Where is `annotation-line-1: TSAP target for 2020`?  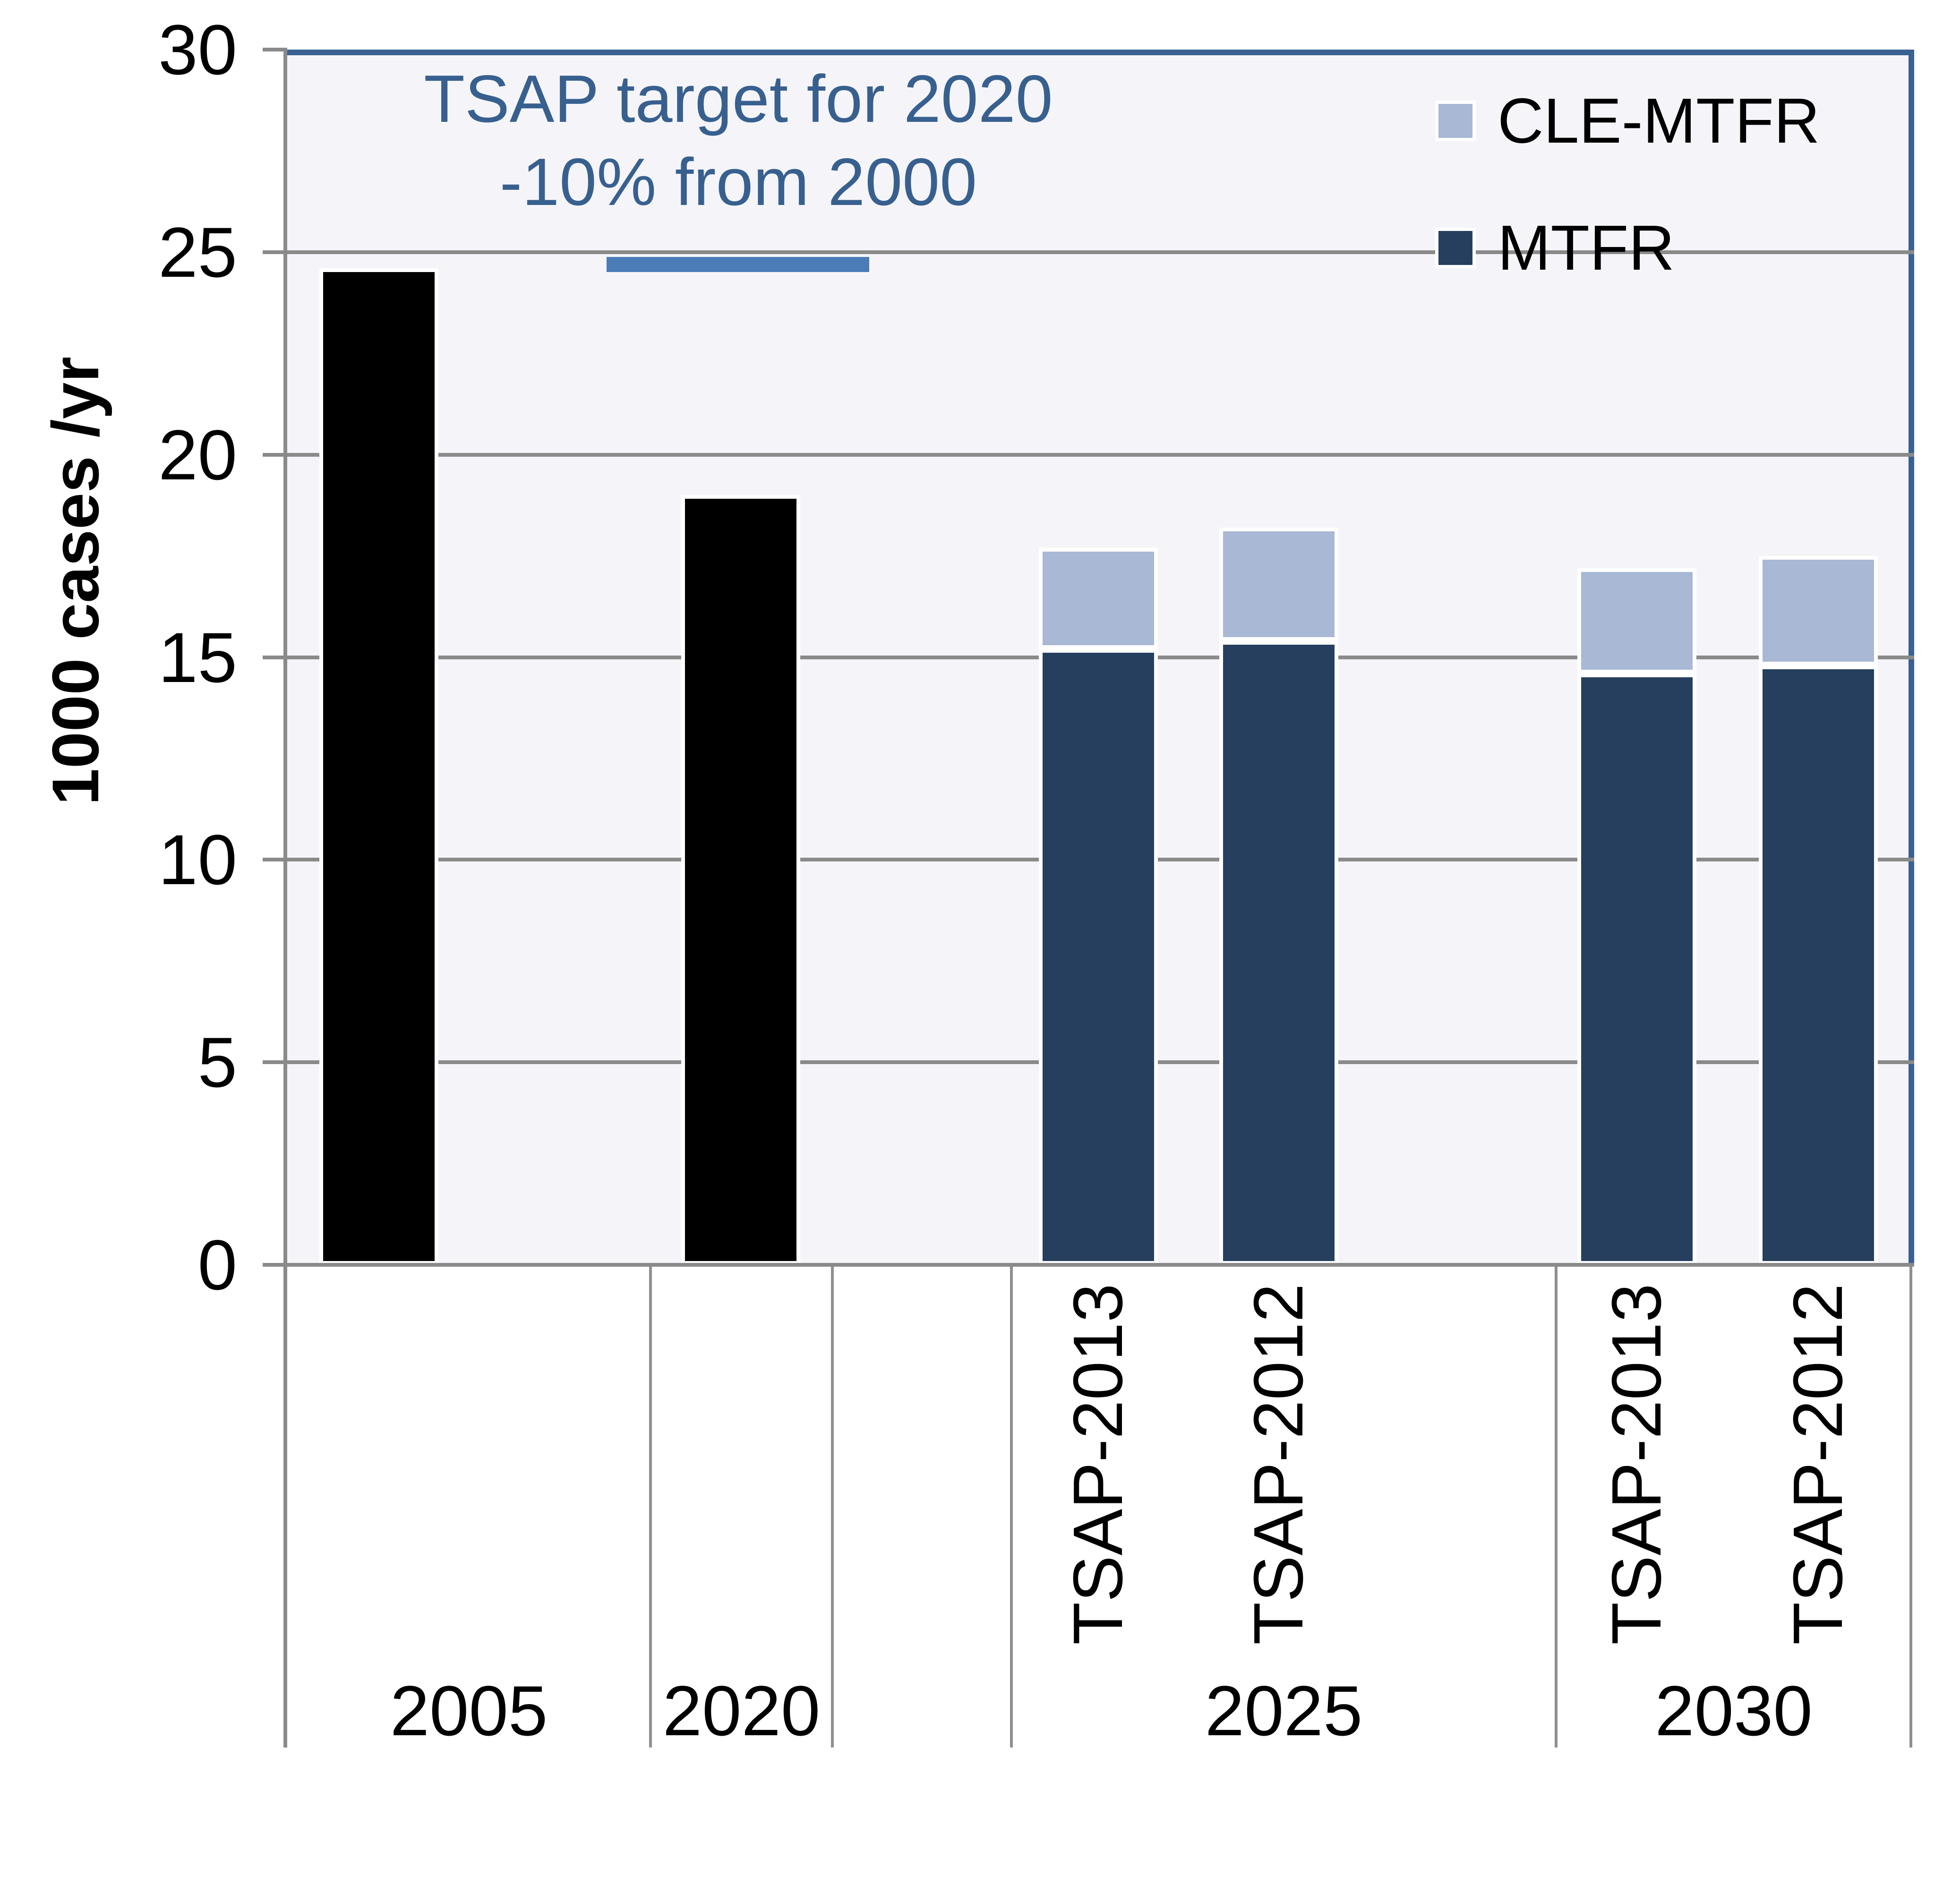
annotation-line-1: TSAP target for 2020 is located at coordinates (738, 98).